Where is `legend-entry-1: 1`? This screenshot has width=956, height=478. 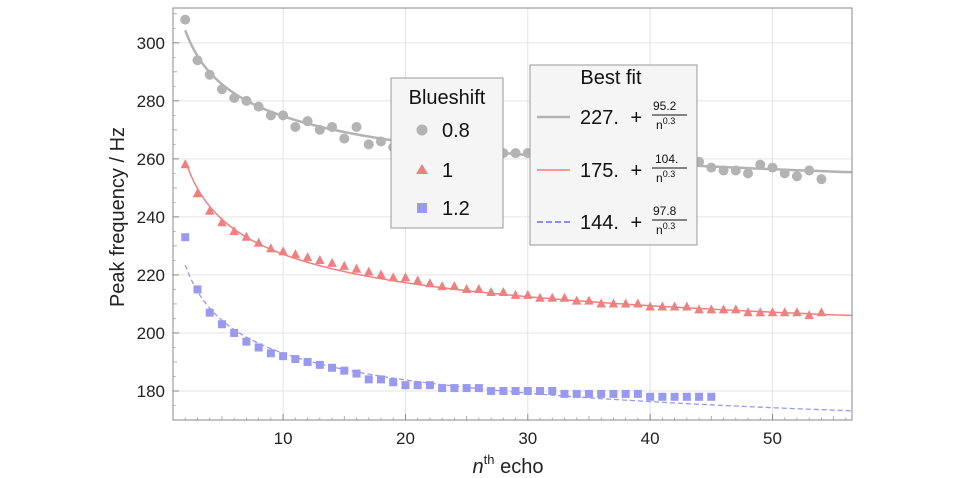 legend-entry-1: 1 is located at coordinates (434, 171).